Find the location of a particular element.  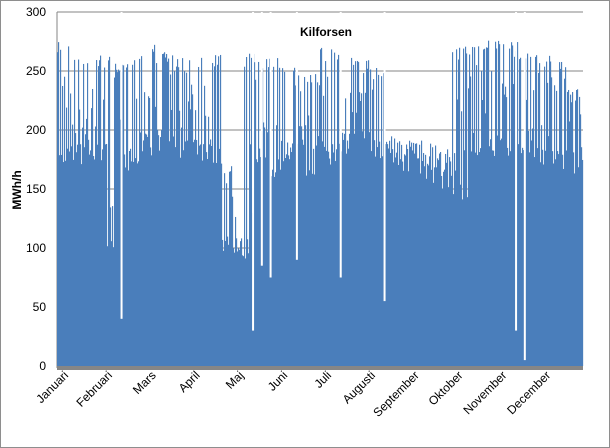

x-axis-baseline is located at coordinates (320, 368).